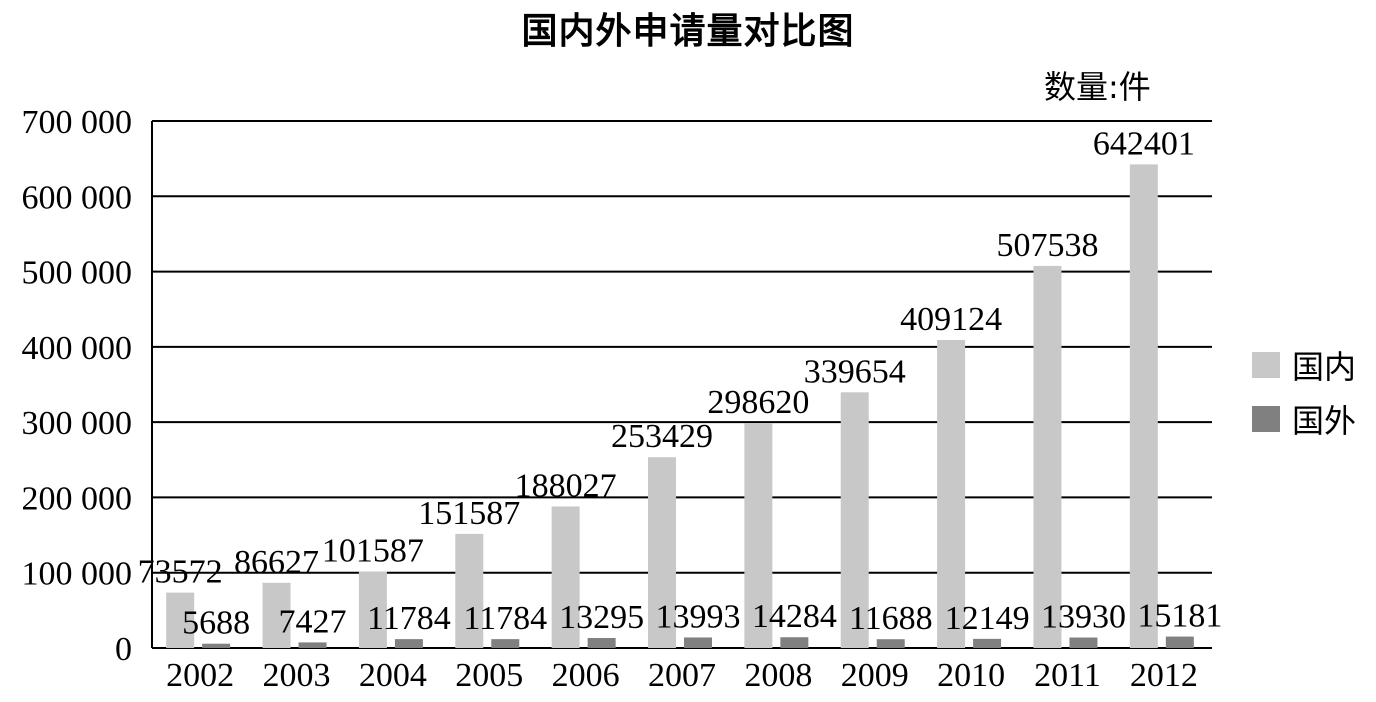  Describe the element at coordinates (1047, 245) in the screenshot. I see `data-label-domestic: 507538` at that location.